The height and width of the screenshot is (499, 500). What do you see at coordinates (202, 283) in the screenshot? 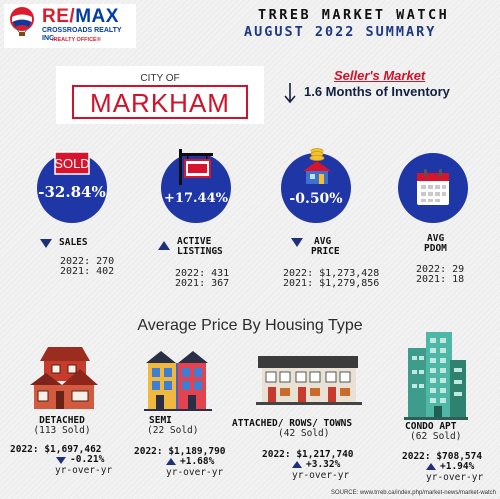
I see `listings-2021: 2021: 367` at bounding box center [202, 283].